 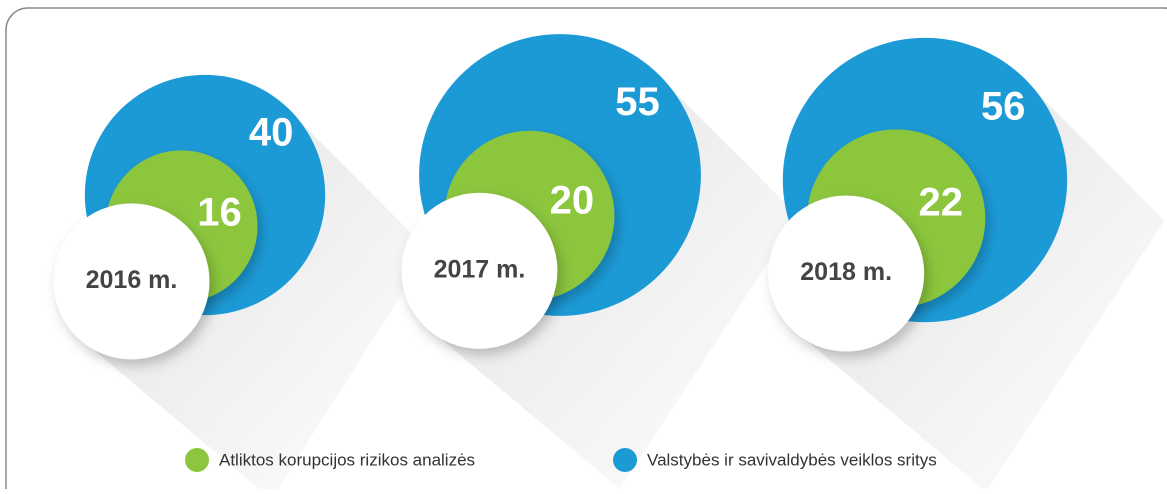 I want to click on blue-value-label: 56, so click(x=1003, y=106).